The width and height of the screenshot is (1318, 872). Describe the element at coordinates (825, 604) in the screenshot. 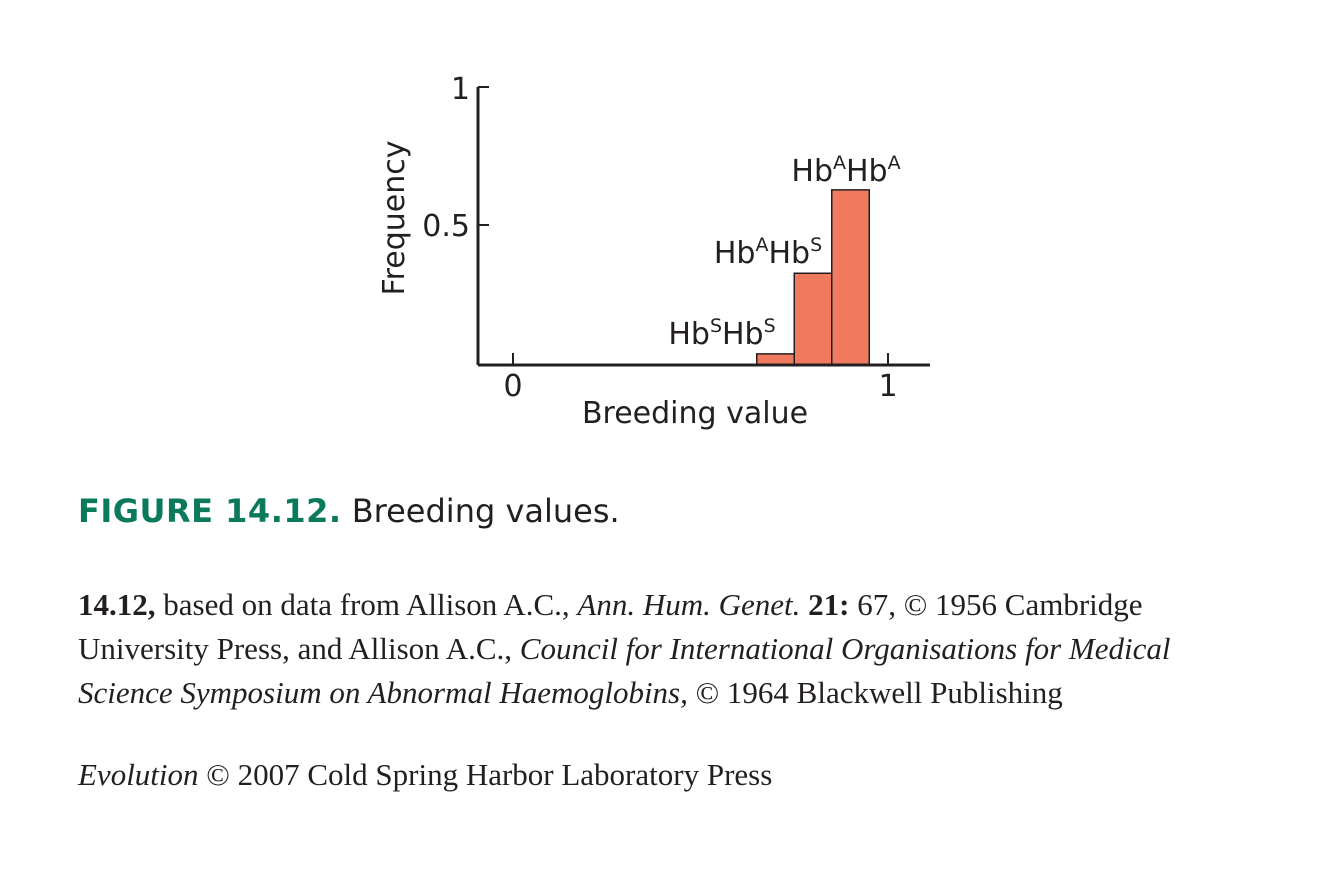

I see `credit-volume: 21:` at that location.